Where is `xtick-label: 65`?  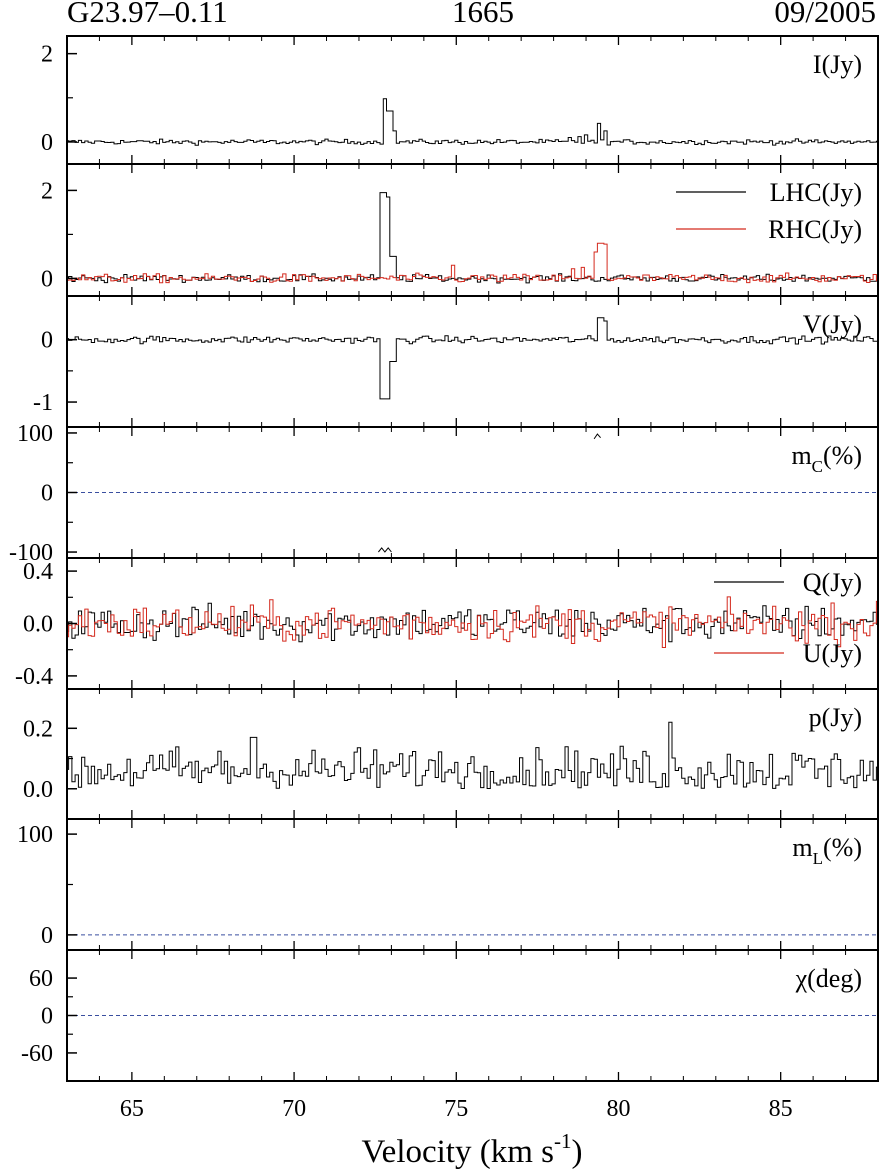
xtick-label: 65 is located at coordinates (132, 1109).